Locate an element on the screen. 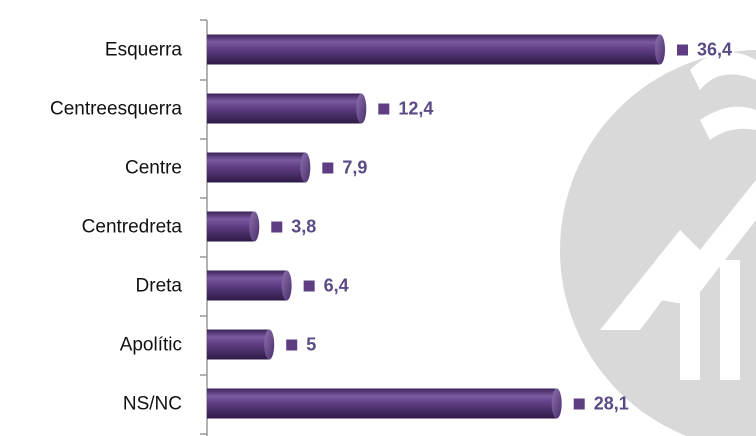 The image size is (756, 436). value-label: 12,4 is located at coordinates (415, 108).